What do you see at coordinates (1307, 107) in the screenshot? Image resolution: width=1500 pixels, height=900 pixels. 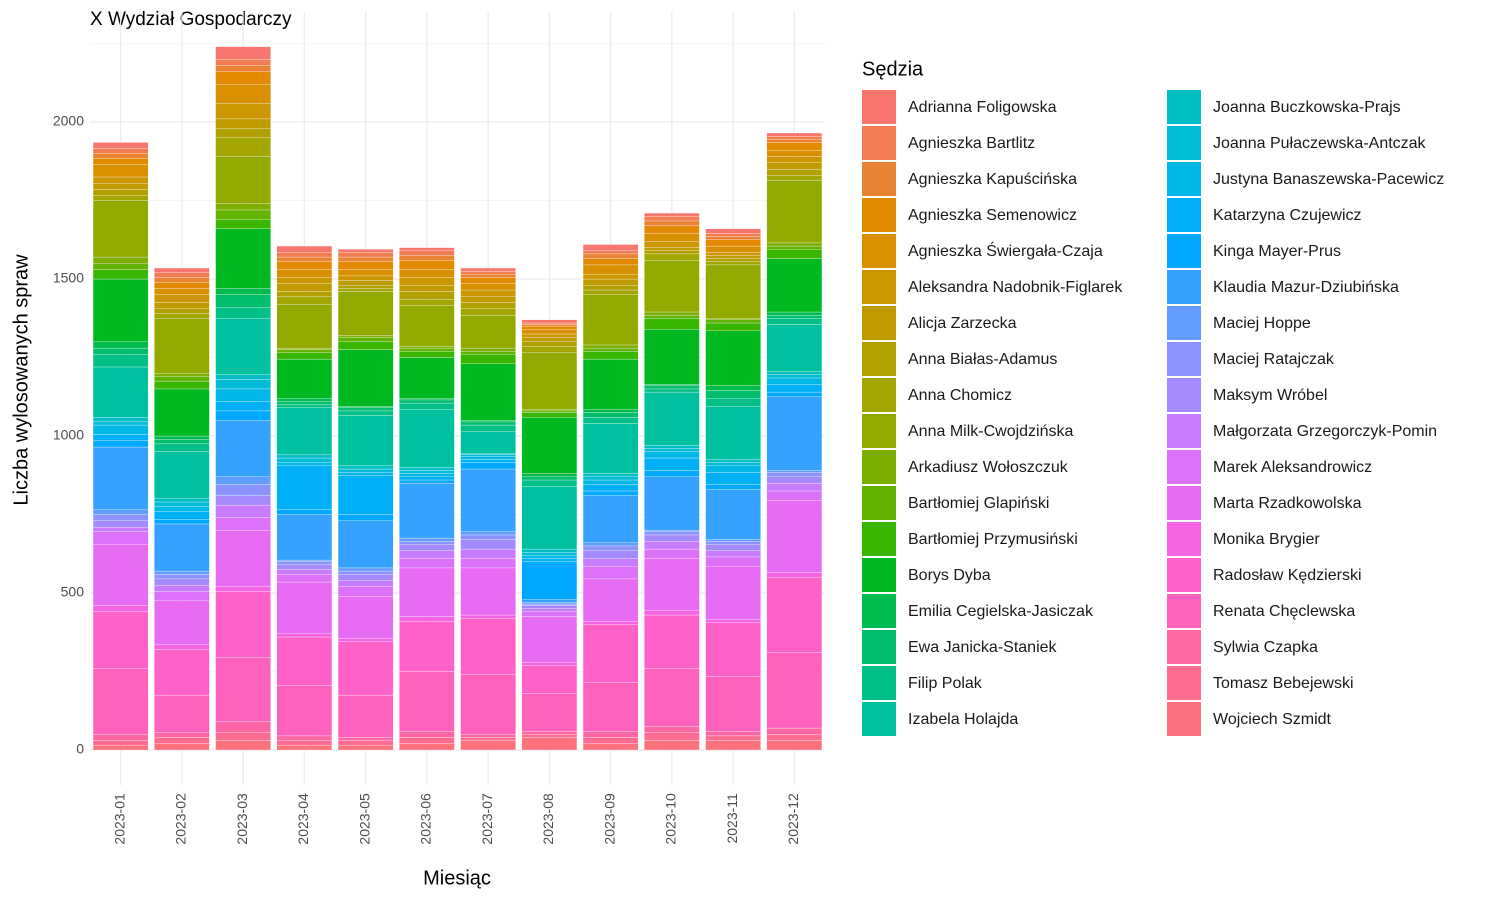 I see `legend-label: Joanna Buczkowska-Prajs` at bounding box center [1307, 107].